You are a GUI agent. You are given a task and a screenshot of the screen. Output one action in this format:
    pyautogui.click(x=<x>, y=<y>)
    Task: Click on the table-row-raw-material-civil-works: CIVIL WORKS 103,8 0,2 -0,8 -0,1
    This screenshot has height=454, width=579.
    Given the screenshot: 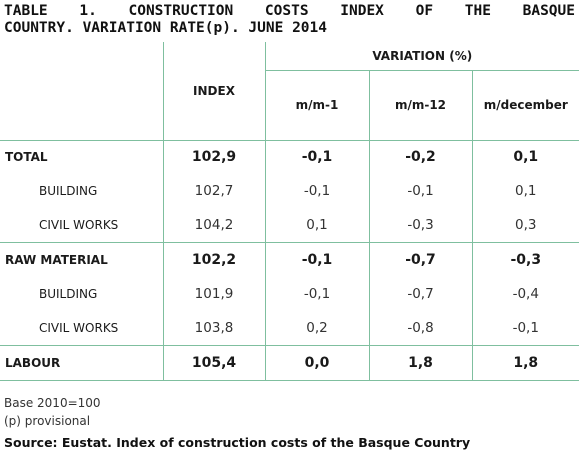 What is the action you would take?
    pyautogui.click(x=289, y=328)
    